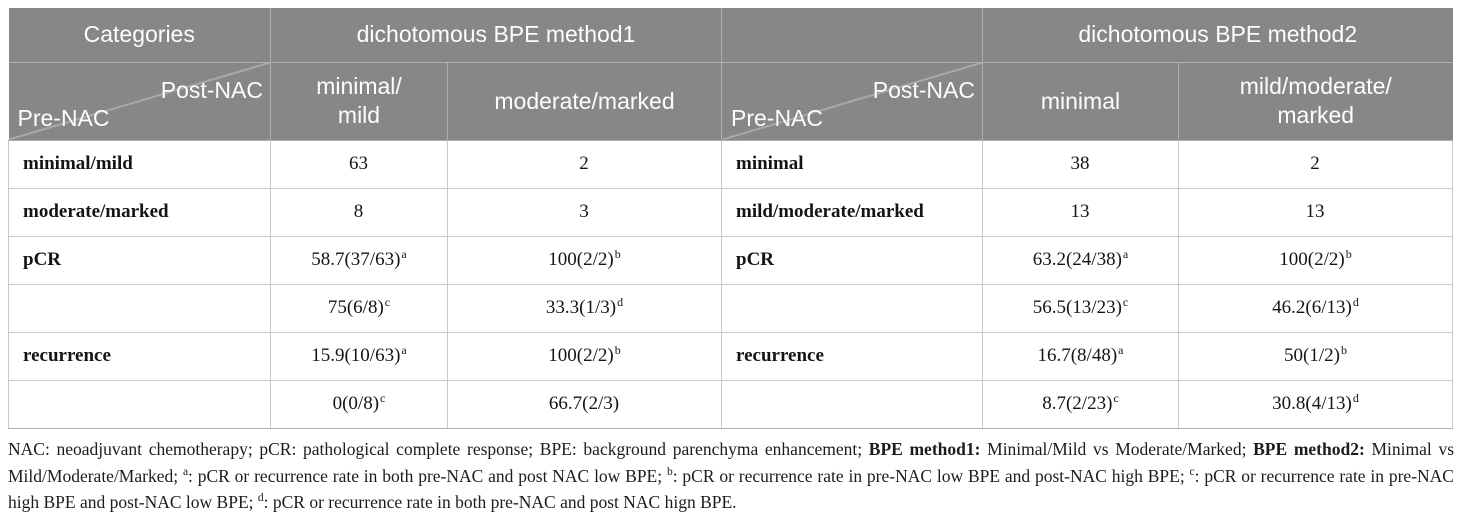  I want to click on data-cell: 15.9(10/63)a, so click(359, 356).